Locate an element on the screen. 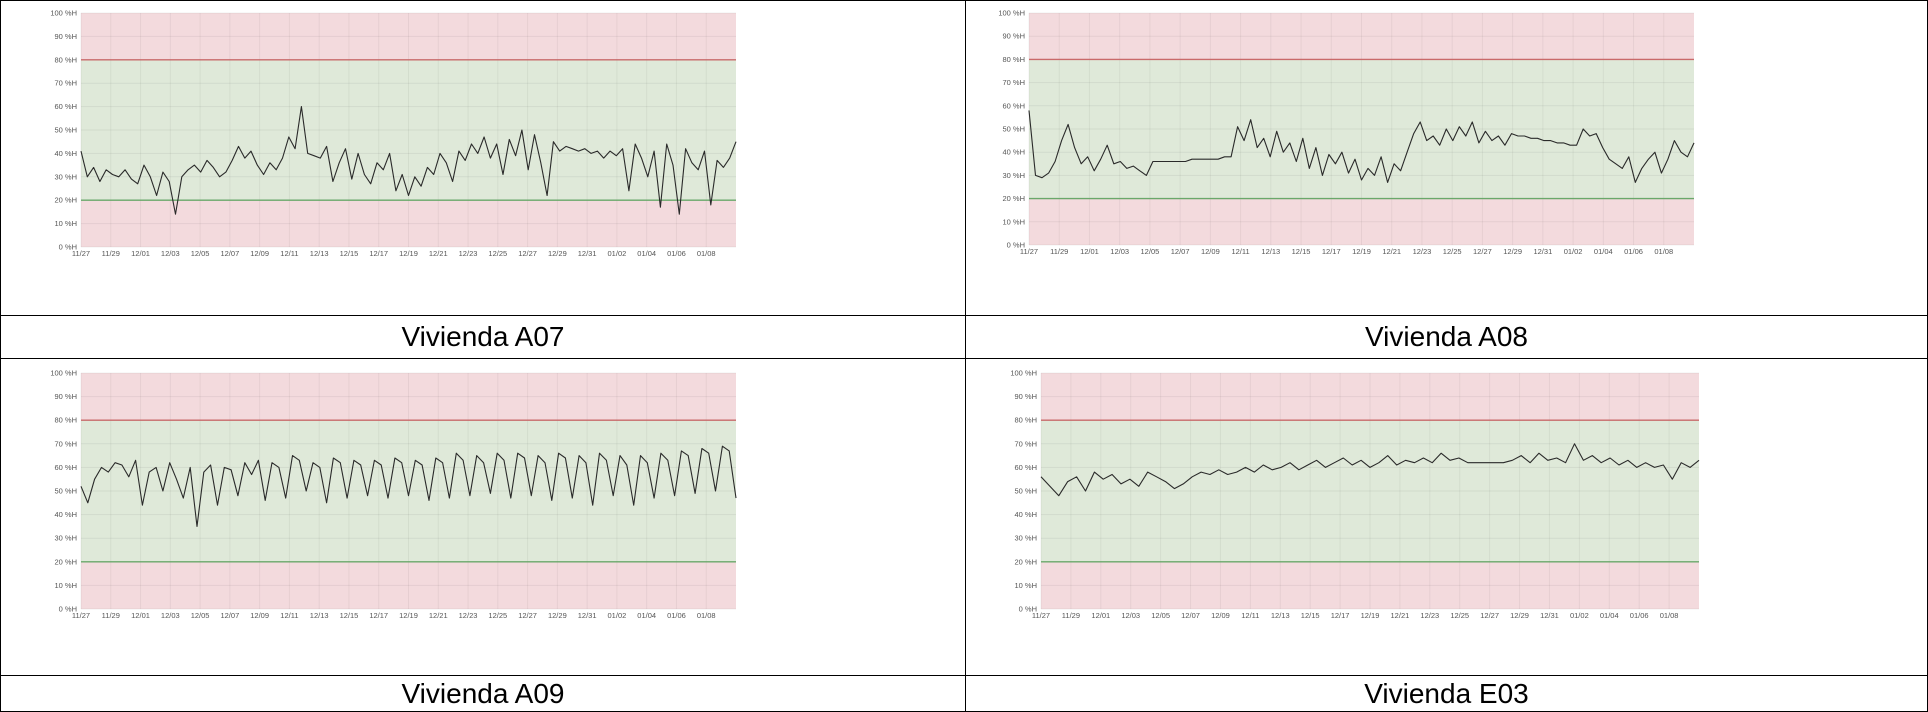 Image resolution: width=1928 pixels, height=712 pixels. caption-a08: Vivienda A08 is located at coordinates (1447, 337).